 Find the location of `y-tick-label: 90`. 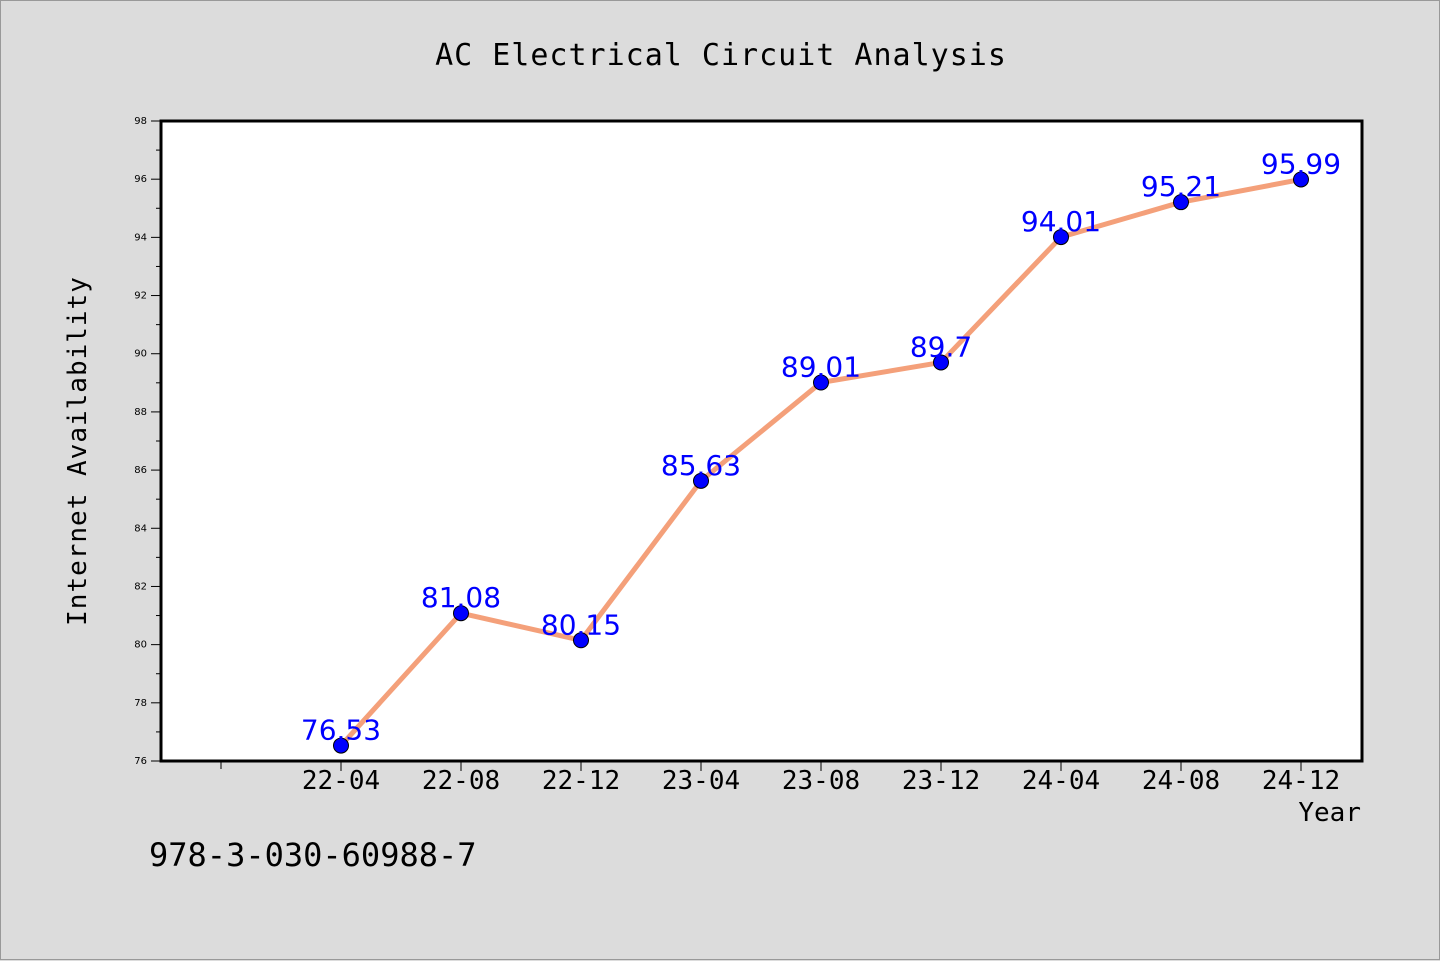

y-tick-label: 90 is located at coordinates (140, 354).